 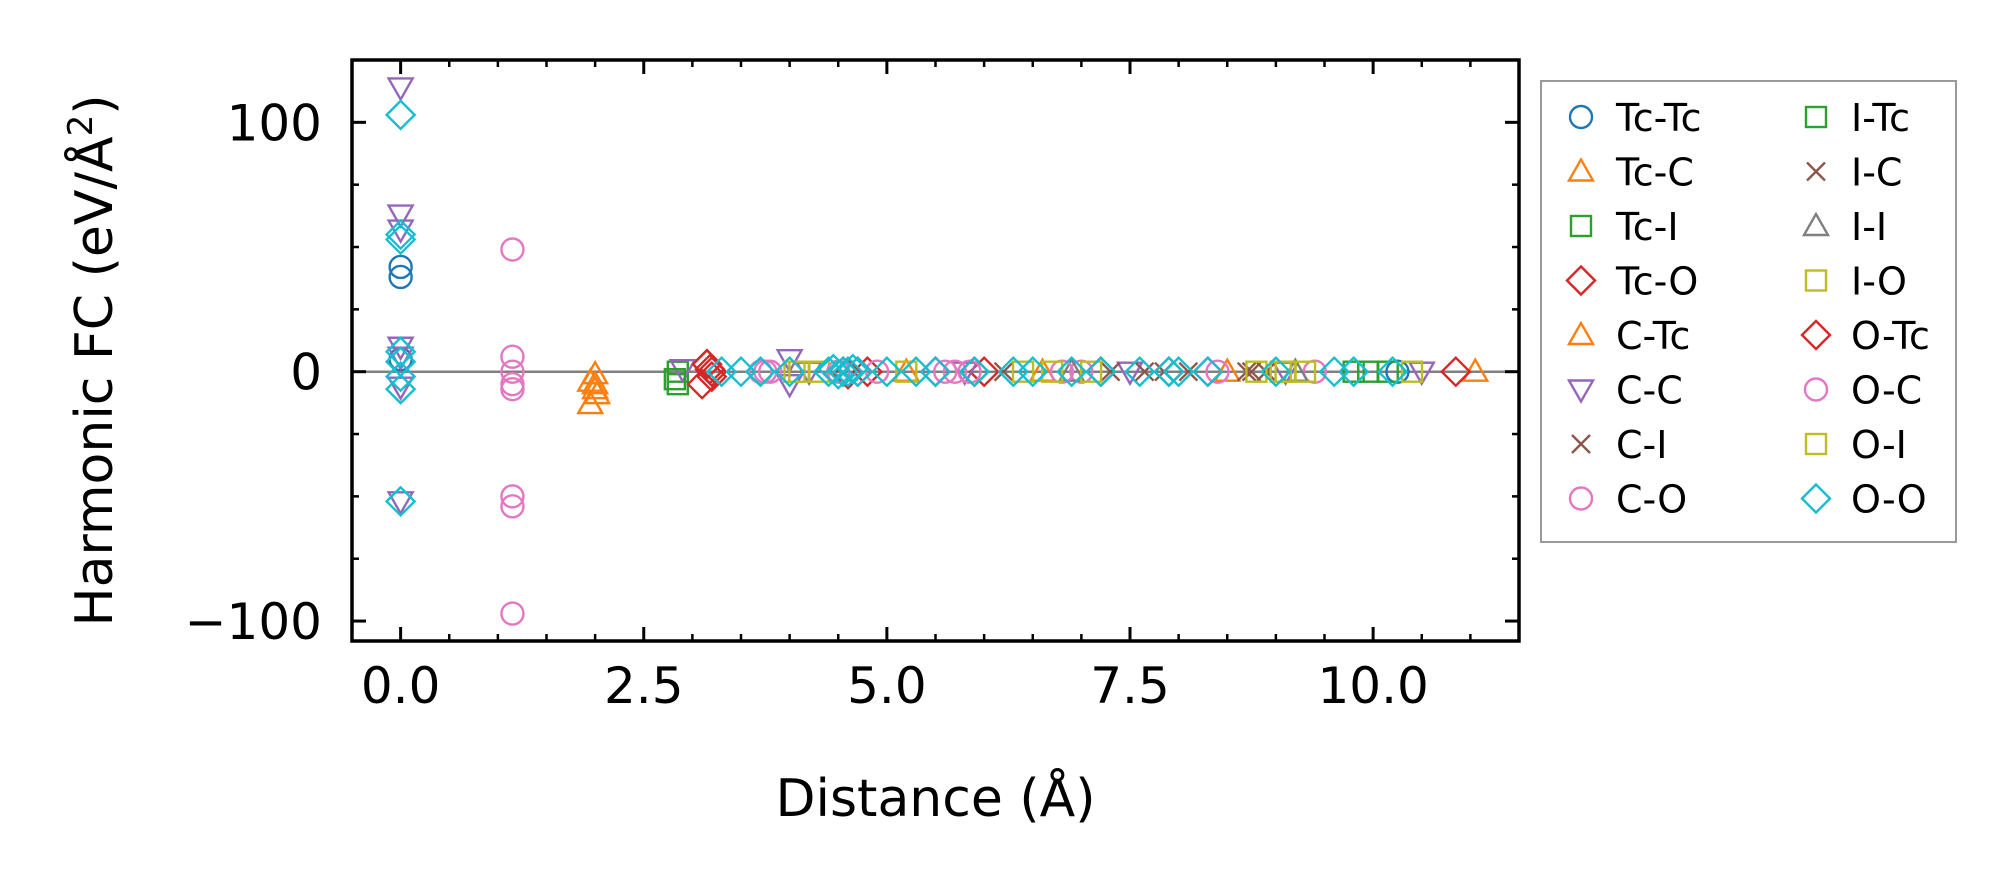 What do you see at coordinates (1879, 282) in the screenshot?
I see `legend-label: I-O` at bounding box center [1879, 282].